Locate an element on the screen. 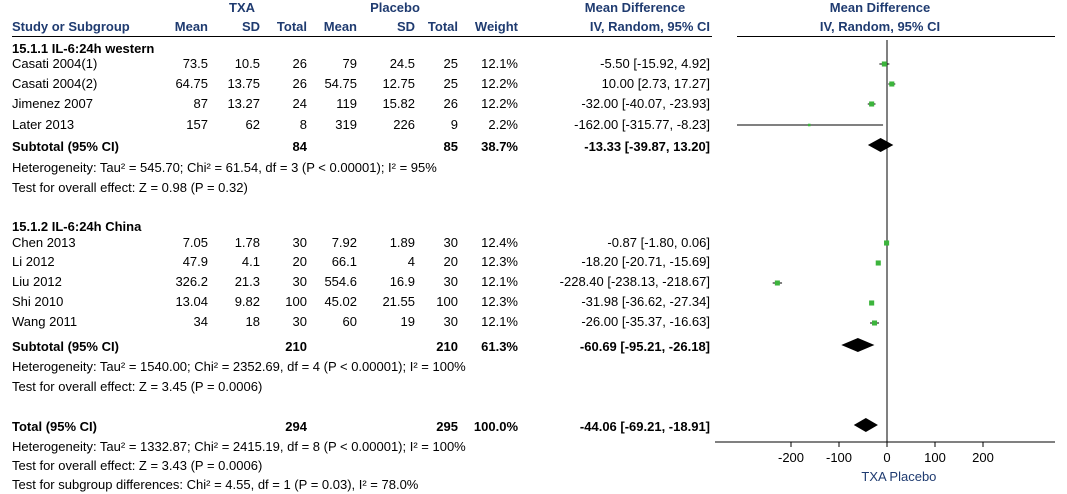 The image size is (1067, 494). col-sd1: SD is located at coordinates (250, 26).